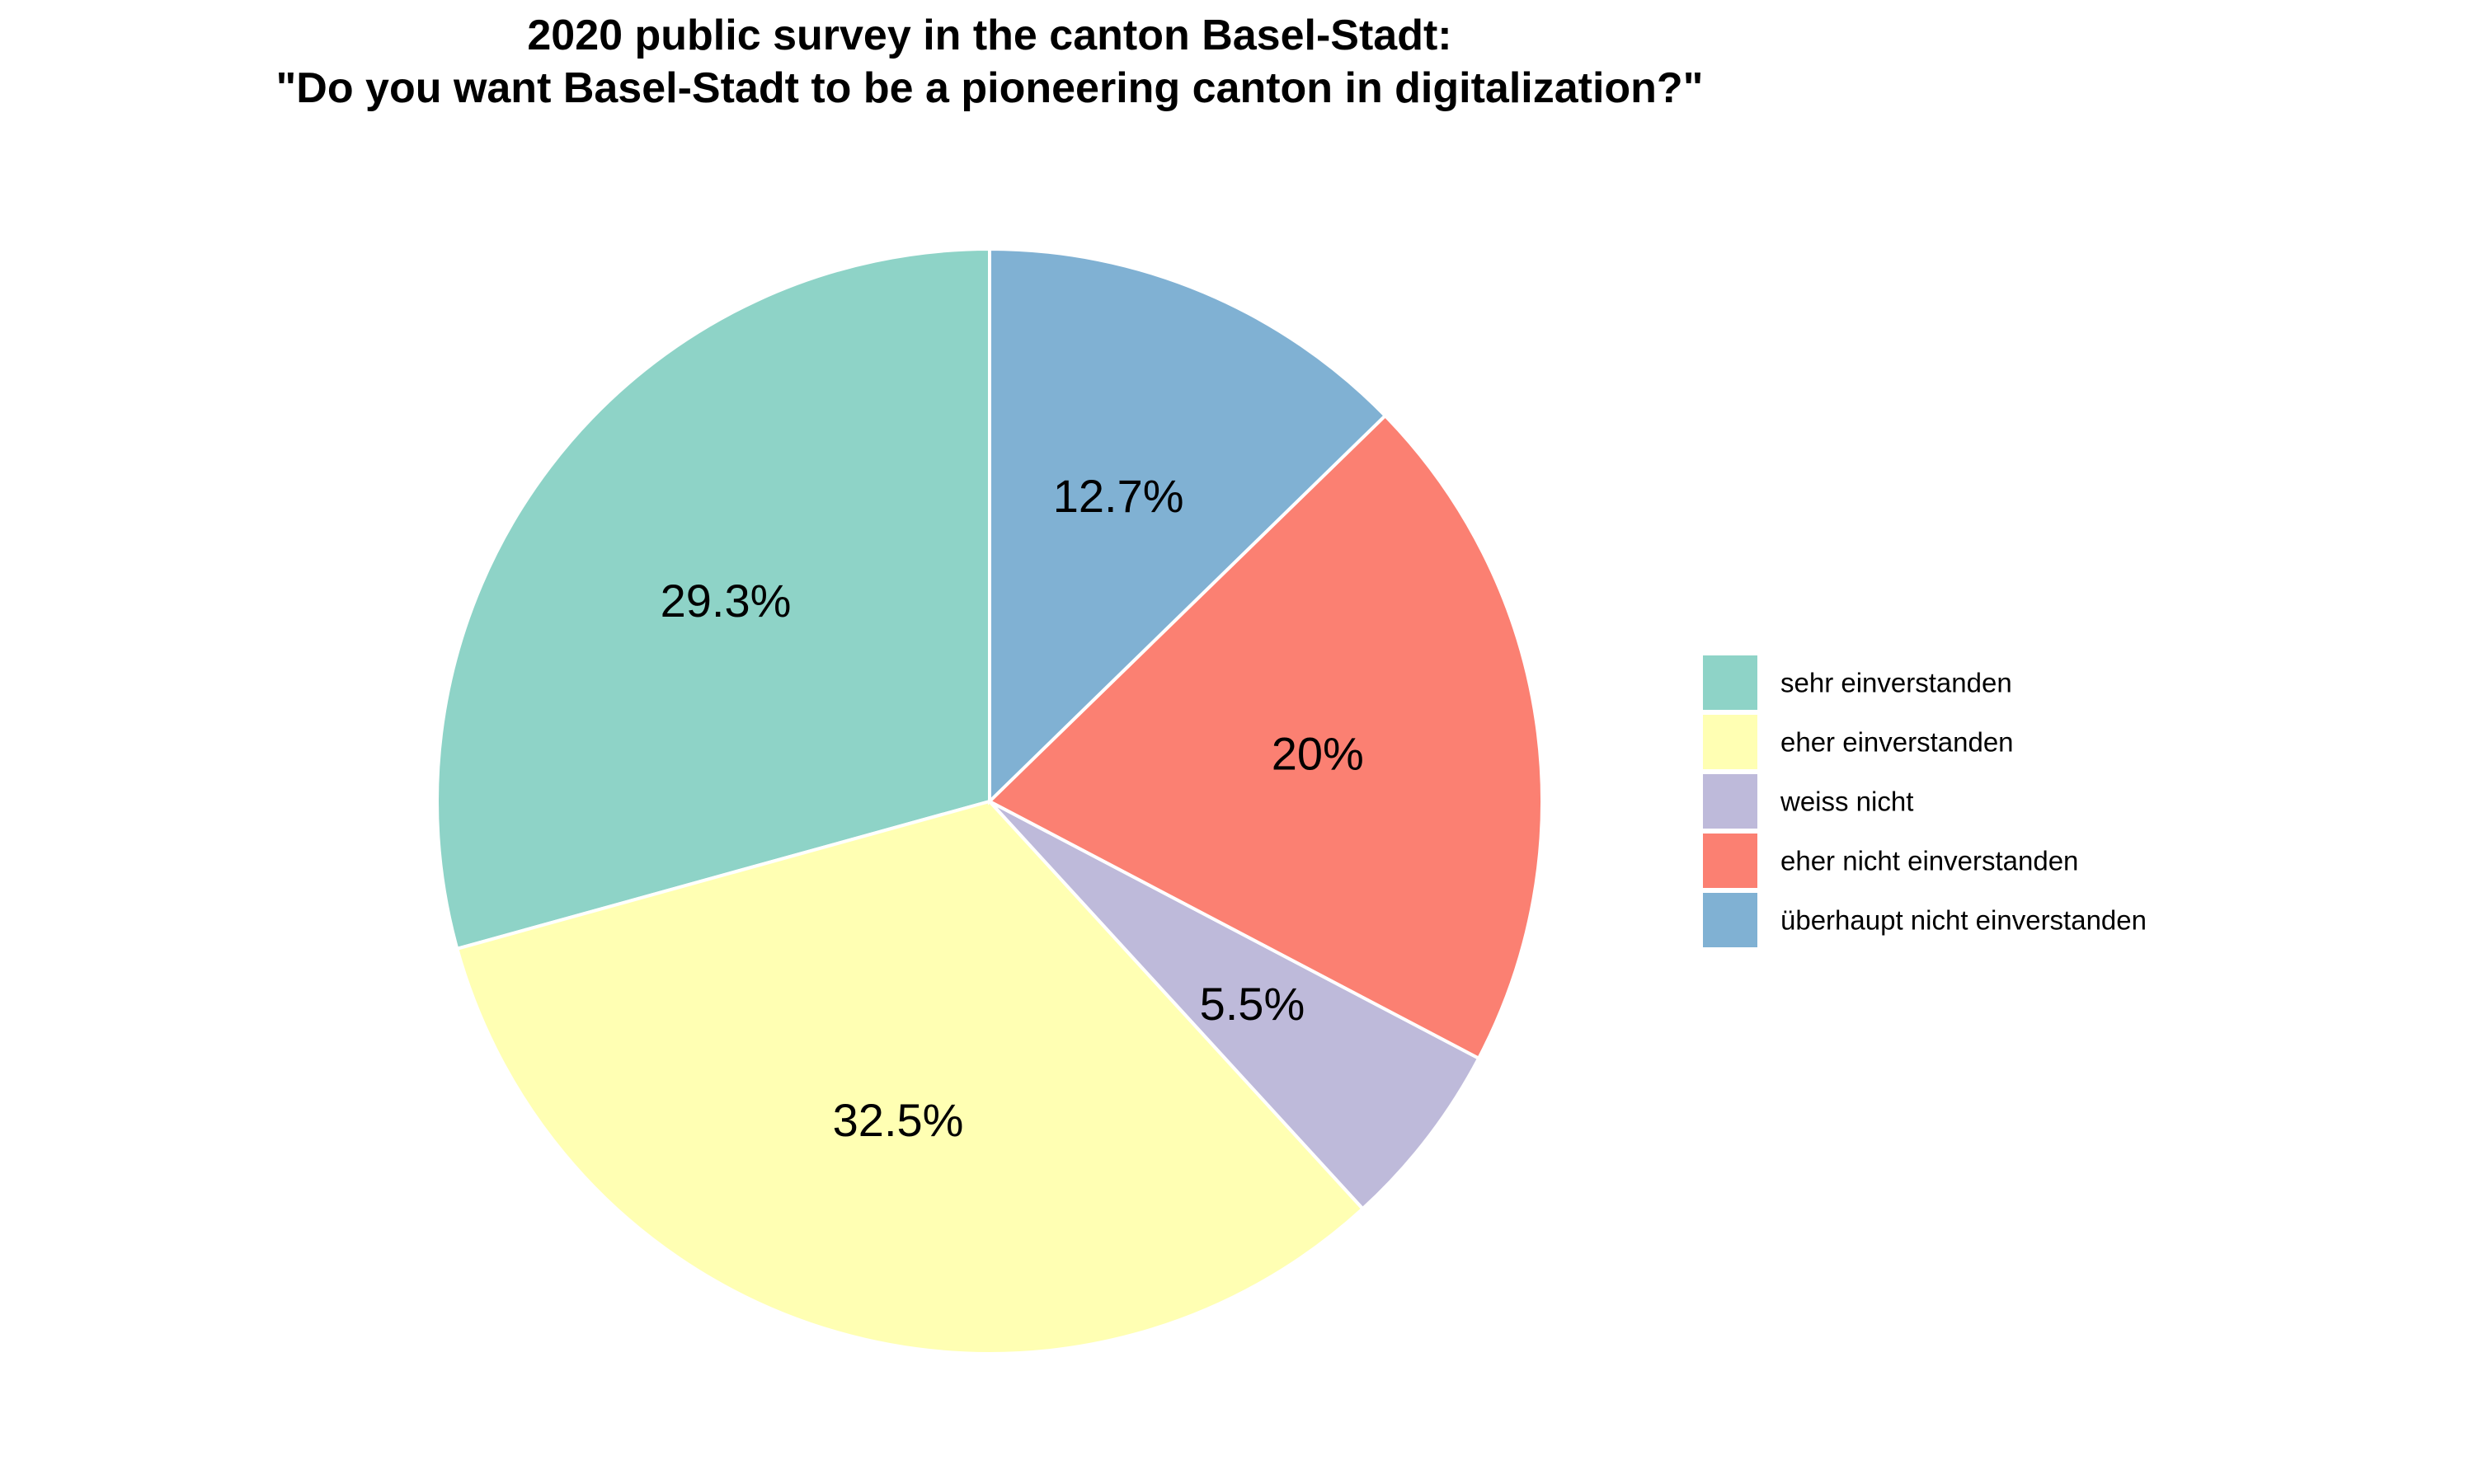 This screenshot has height=1484, width=2474. I want to click on pie-slice-value-label: 20%, so click(1318, 754).